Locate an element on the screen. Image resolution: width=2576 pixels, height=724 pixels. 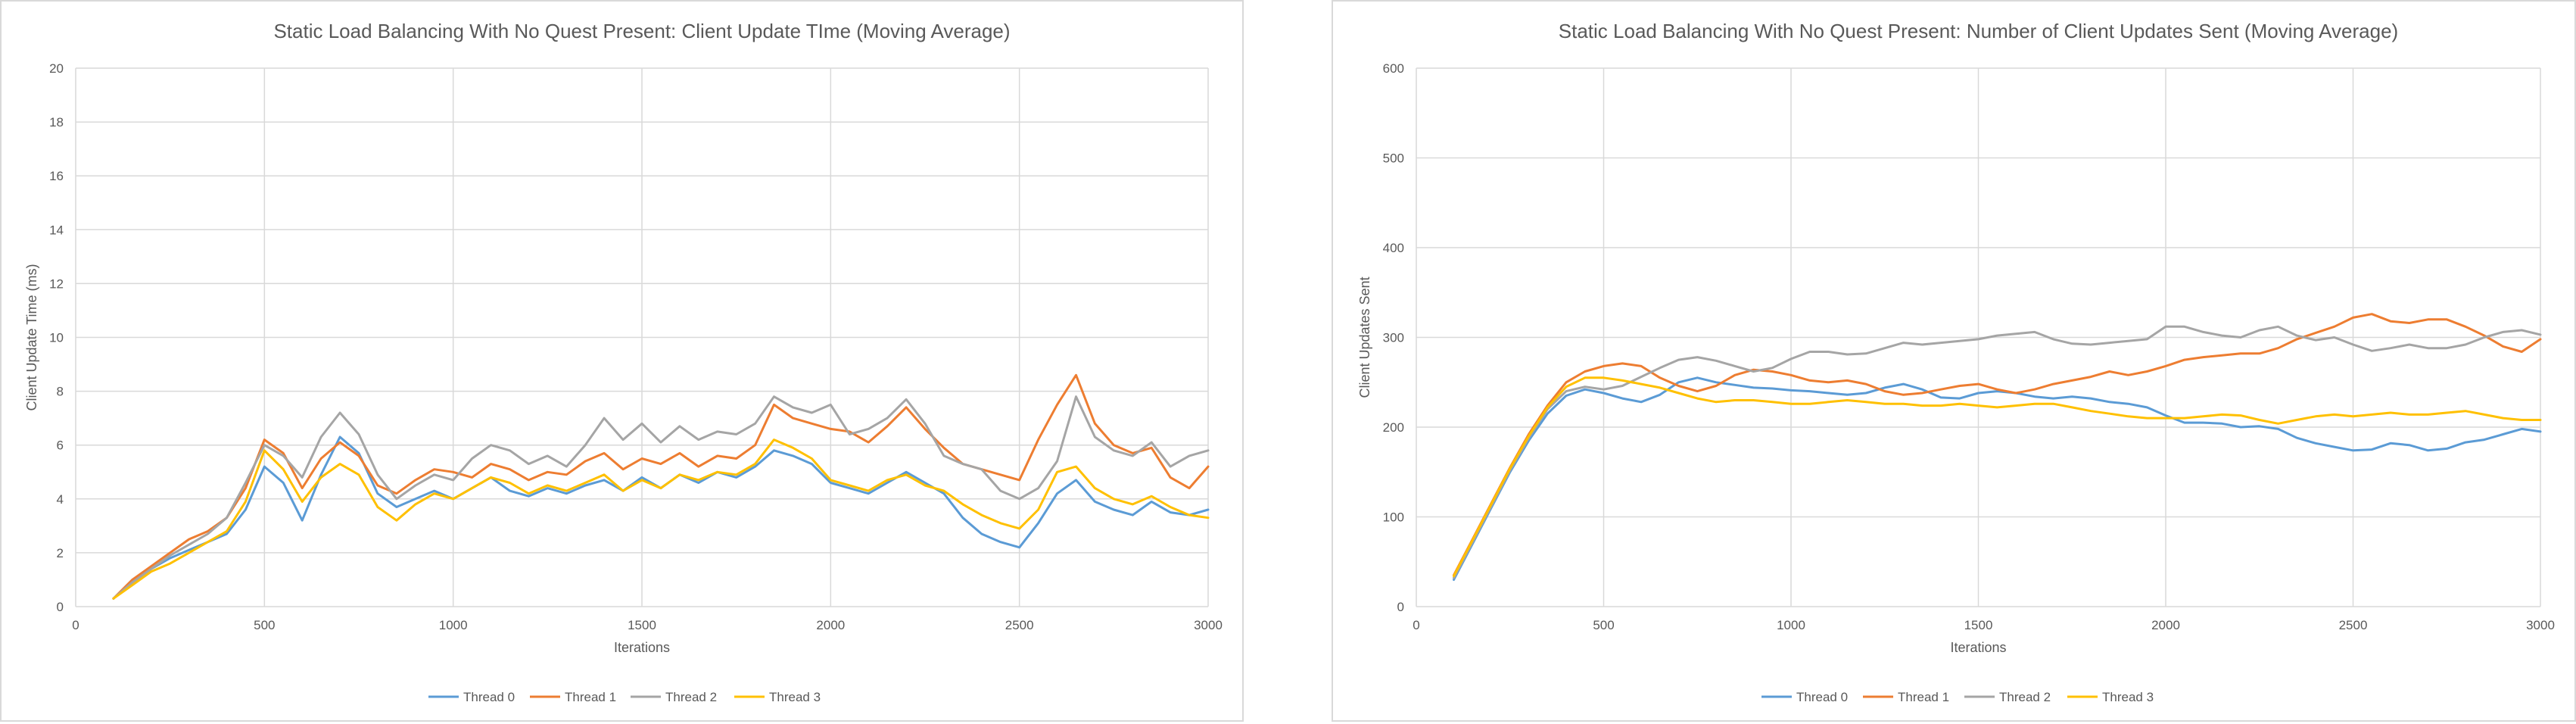
y-tick-label: 2 is located at coordinates (60, 553).